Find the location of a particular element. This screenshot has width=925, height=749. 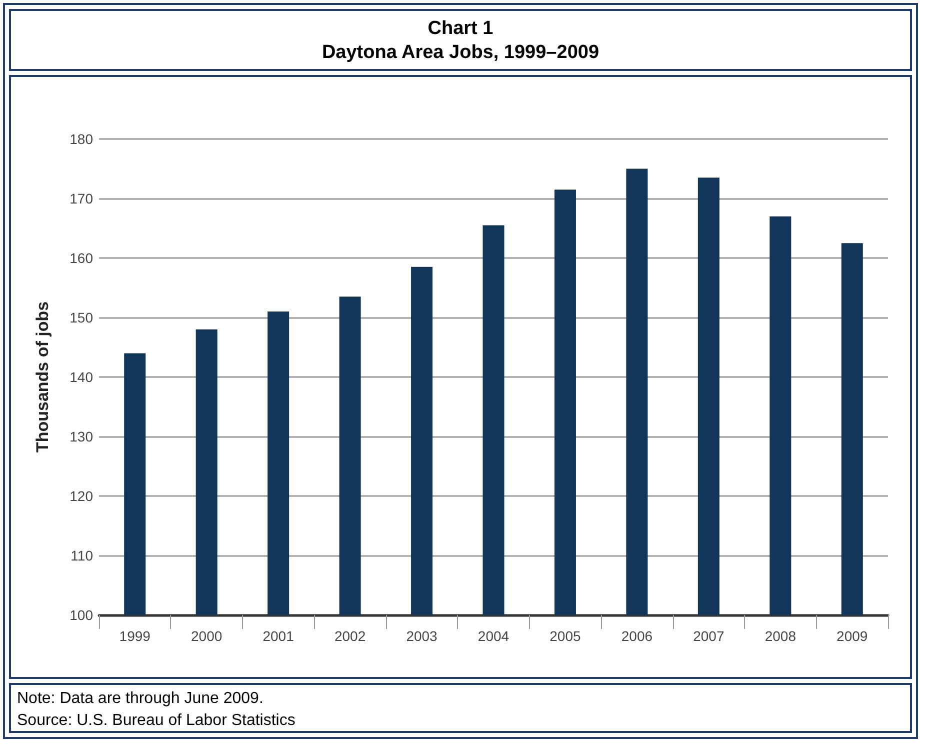

y-tick-label: 150 is located at coordinates (82, 318).